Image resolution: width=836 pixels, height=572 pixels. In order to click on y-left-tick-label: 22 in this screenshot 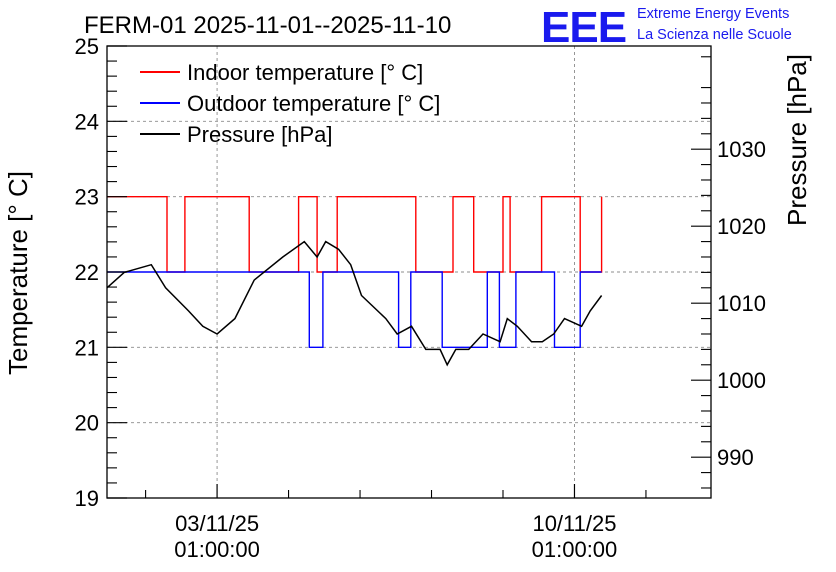, I will do `click(87, 272)`.